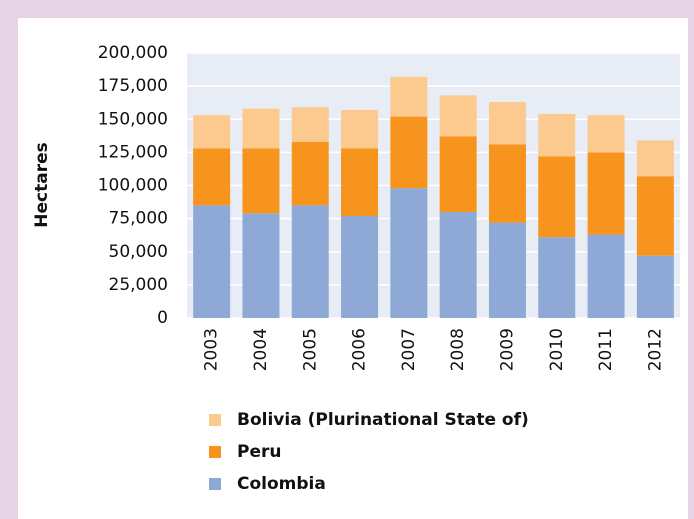 Image resolution: width=694 pixels, height=519 pixels. What do you see at coordinates (259, 452) in the screenshot?
I see `legend-label: Peru` at bounding box center [259, 452].